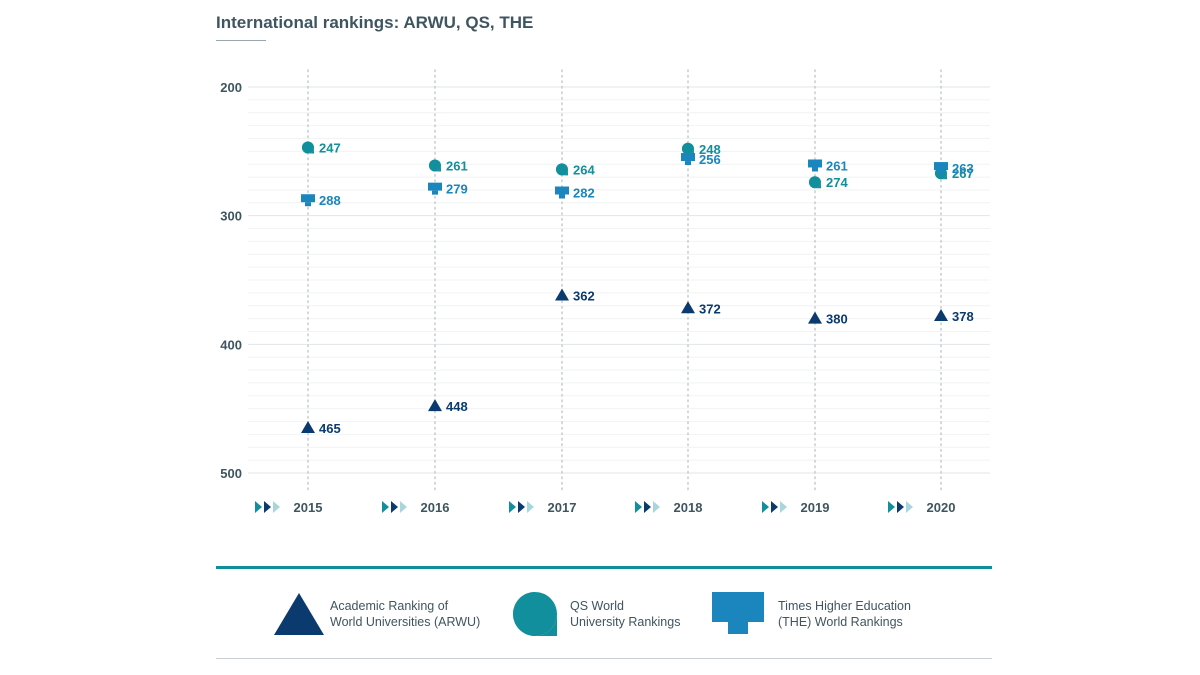  Describe the element at coordinates (837, 182) in the screenshot. I see `data-label-qs-2019: 274` at that location.